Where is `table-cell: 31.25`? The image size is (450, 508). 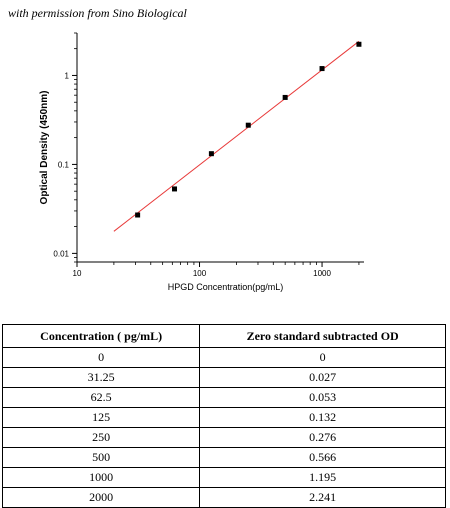
table-cell: 31.25 is located at coordinates (101, 377).